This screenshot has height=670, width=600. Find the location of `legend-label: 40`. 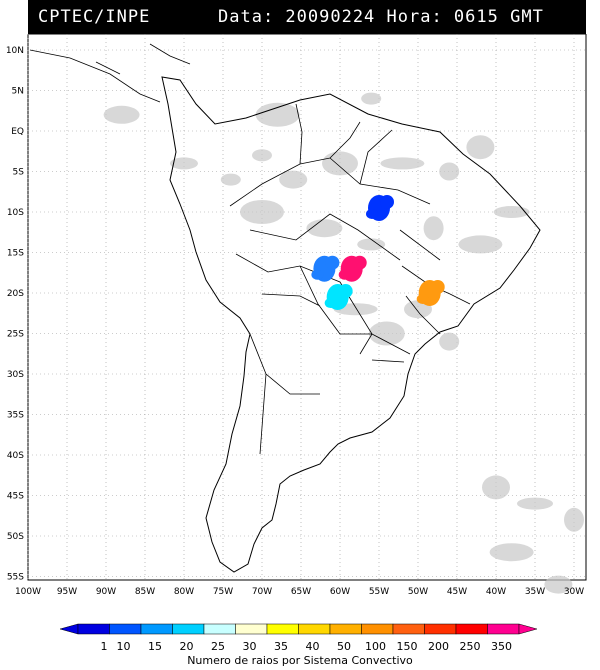

legend-label: 40 is located at coordinates (313, 646).